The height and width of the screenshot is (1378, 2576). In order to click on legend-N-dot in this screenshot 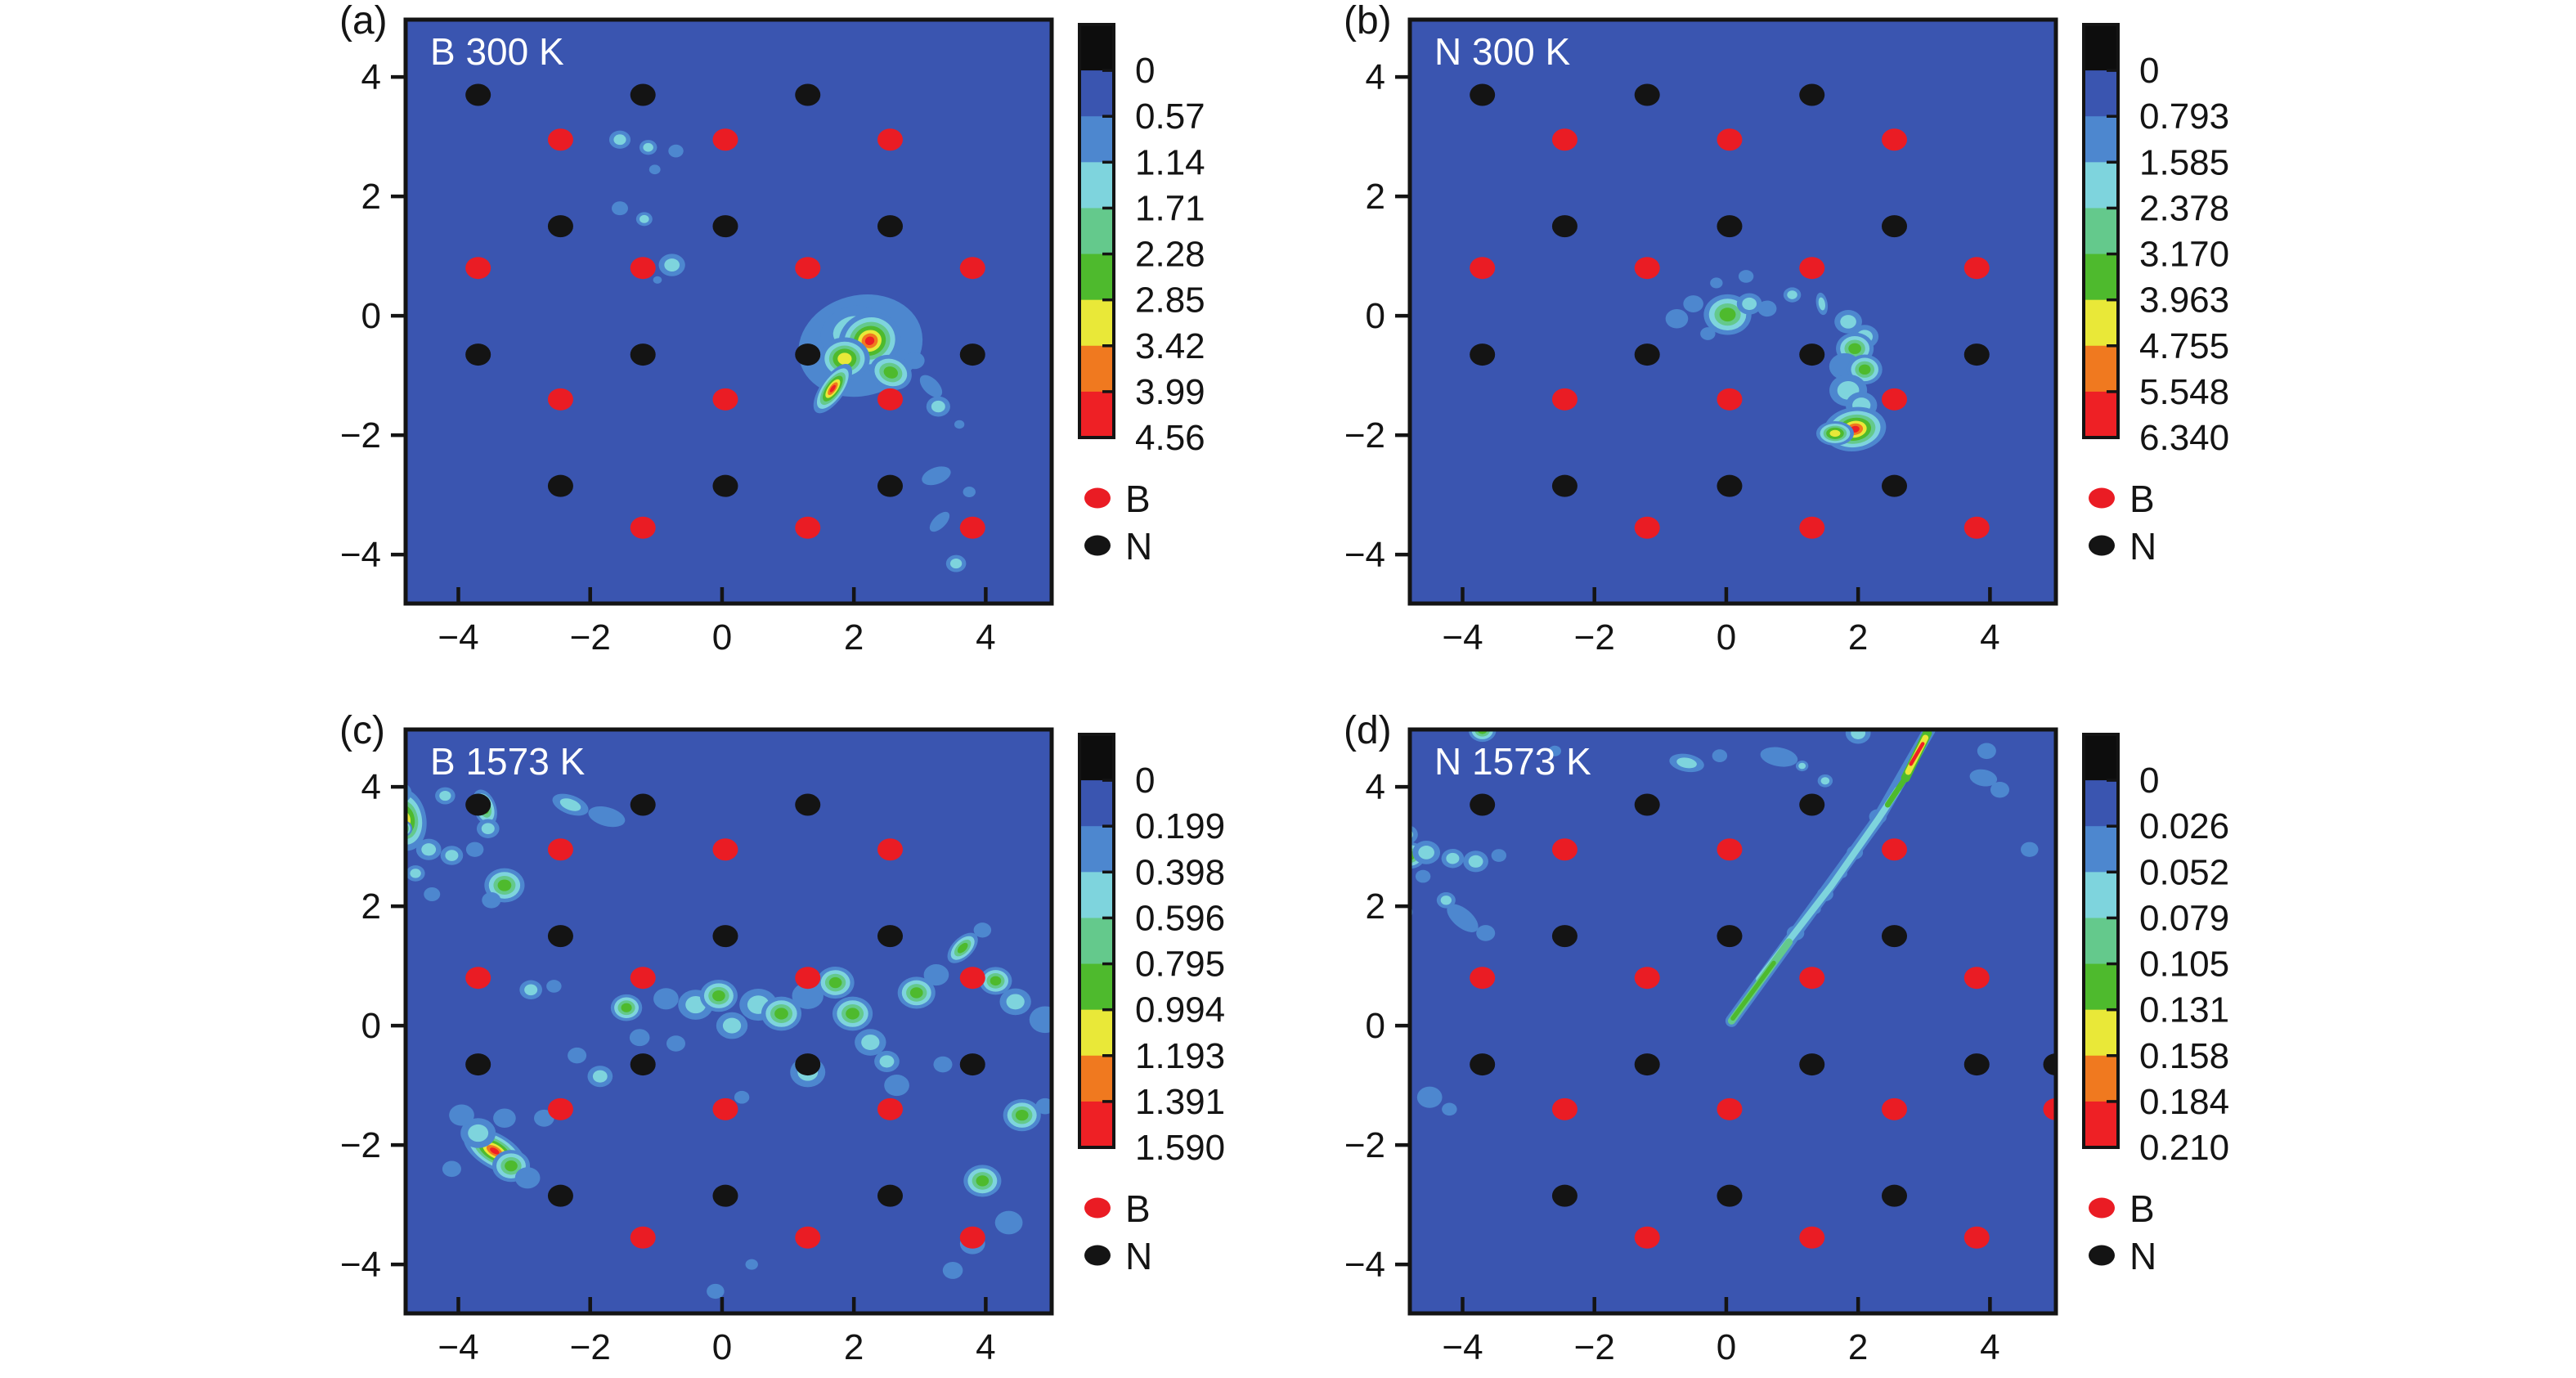, I will do `click(1097, 1255)`.